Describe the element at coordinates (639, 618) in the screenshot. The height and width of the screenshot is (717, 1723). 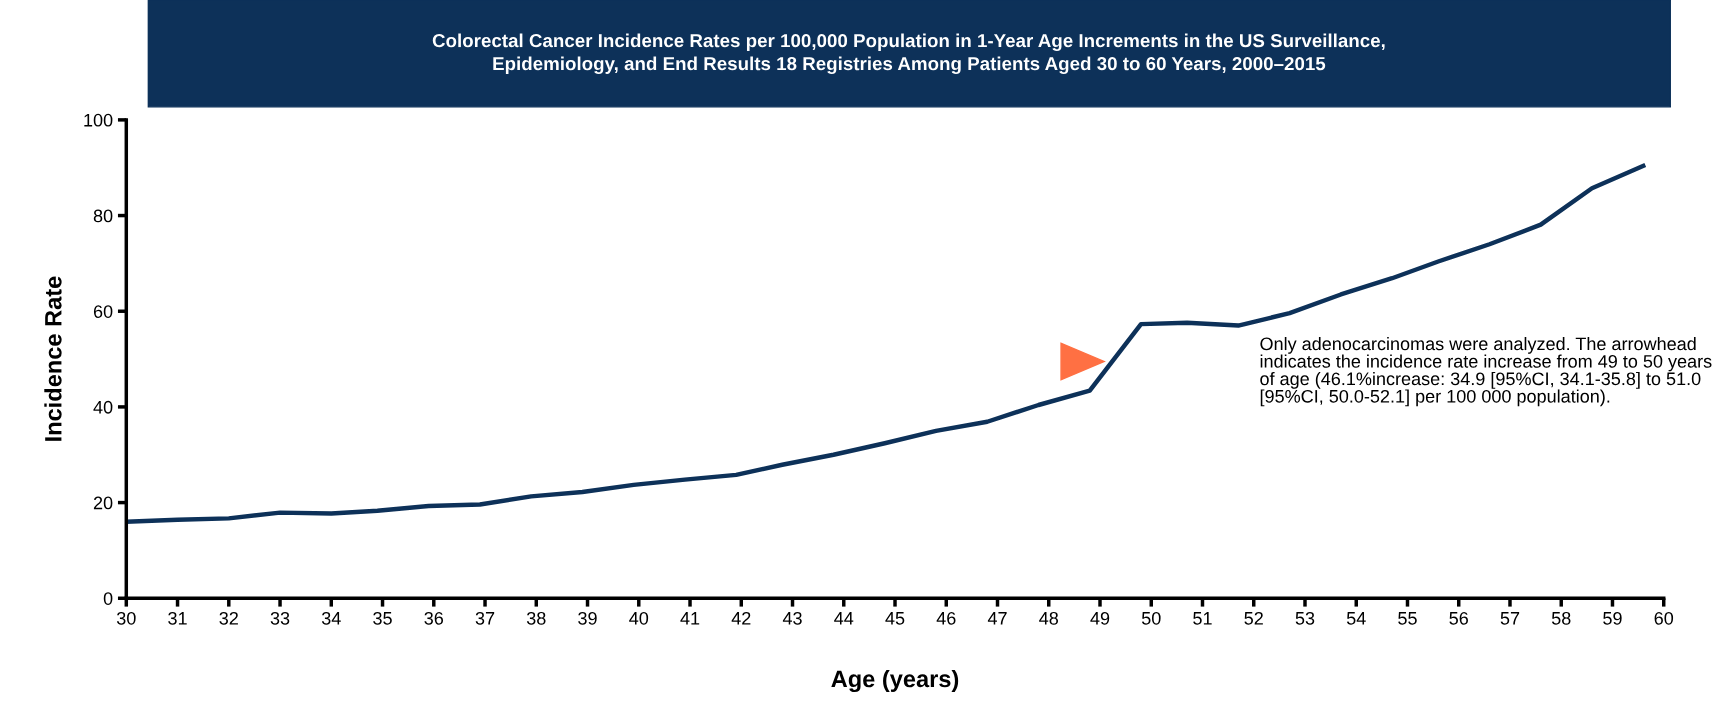
I see `x-tick-label: 40` at that location.